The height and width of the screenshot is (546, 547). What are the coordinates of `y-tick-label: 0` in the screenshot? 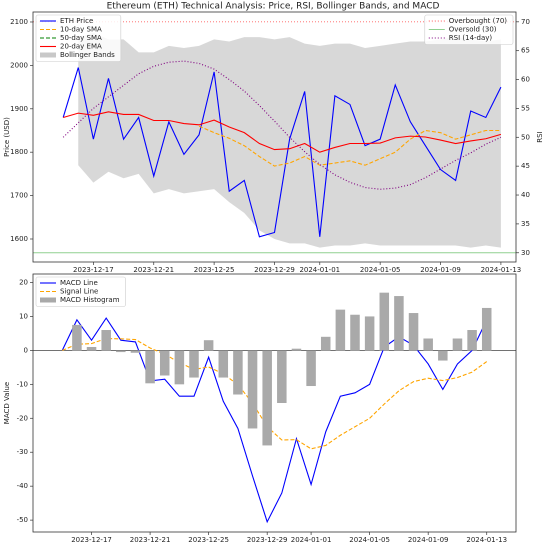 It's located at (26, 350).